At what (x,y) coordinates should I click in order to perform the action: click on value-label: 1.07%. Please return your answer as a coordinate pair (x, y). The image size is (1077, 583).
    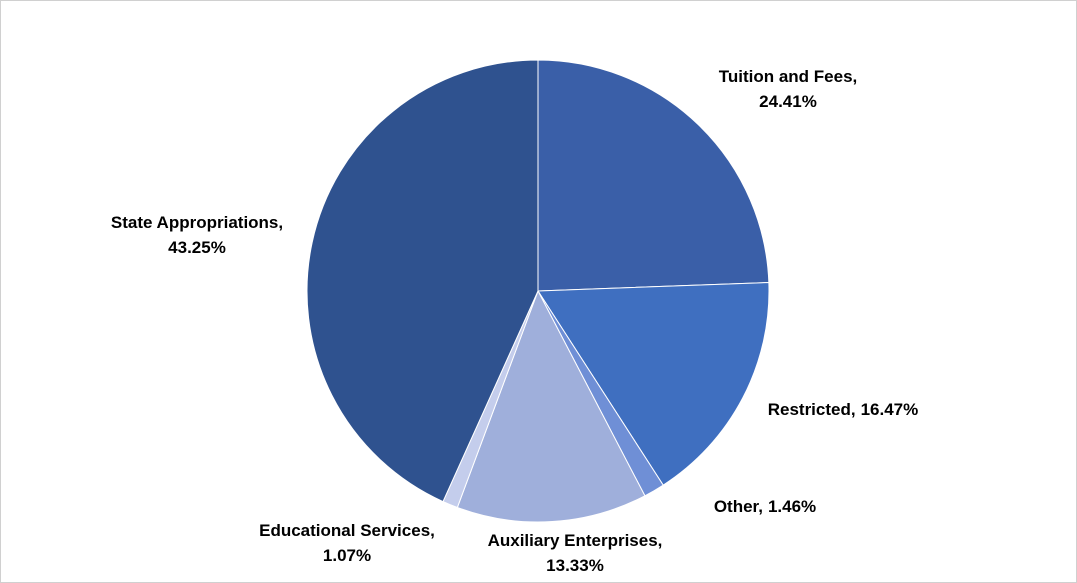
    Looking at the image, I should click on (347, 555).